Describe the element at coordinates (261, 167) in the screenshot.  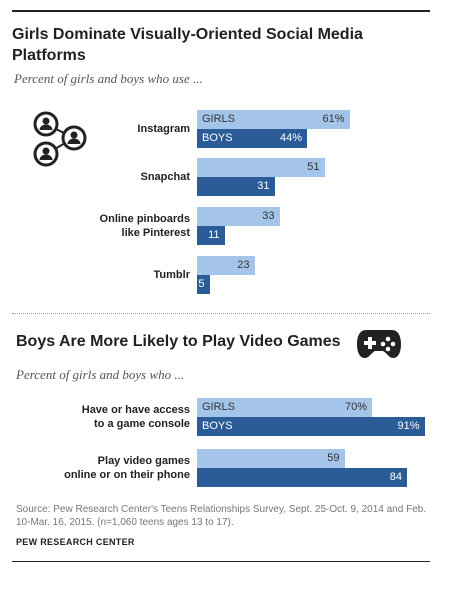
I see `girls-bar: 51` at that location.